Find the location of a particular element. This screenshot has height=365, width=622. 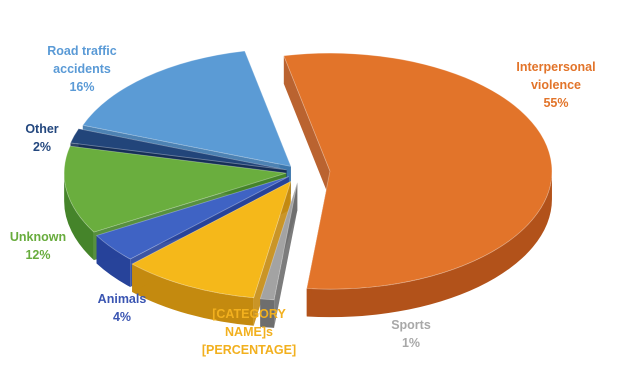

slice-label-6: Road traffic accidents 16% is located at coordinates (81, 69).